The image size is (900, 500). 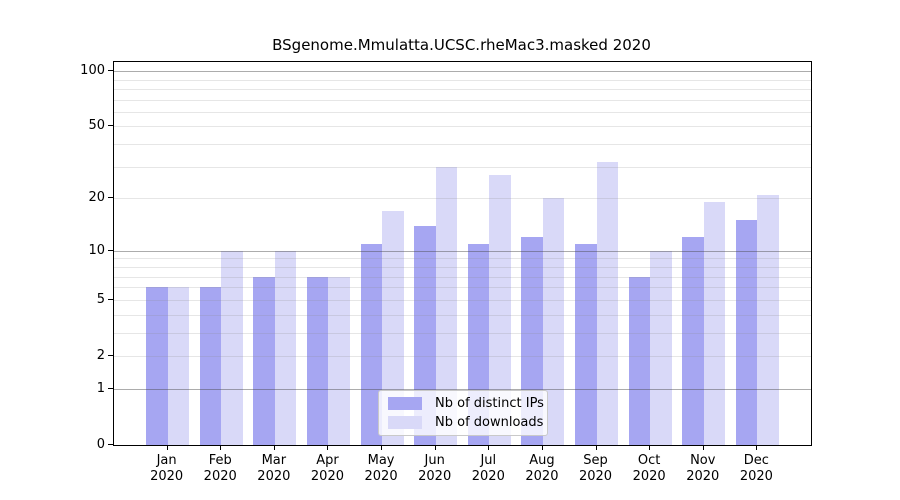 I want to click on legend-item-downloads: Nb of downloads, so click(x=467, y=422).